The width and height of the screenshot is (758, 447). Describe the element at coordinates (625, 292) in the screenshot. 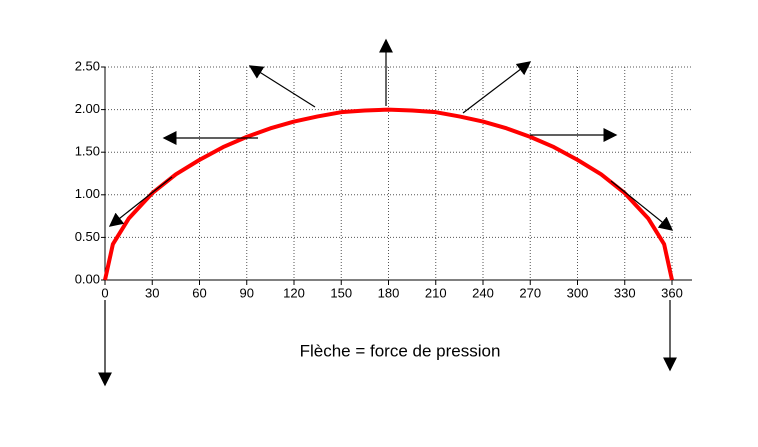

I see `x-tick-label: 330` at that location.